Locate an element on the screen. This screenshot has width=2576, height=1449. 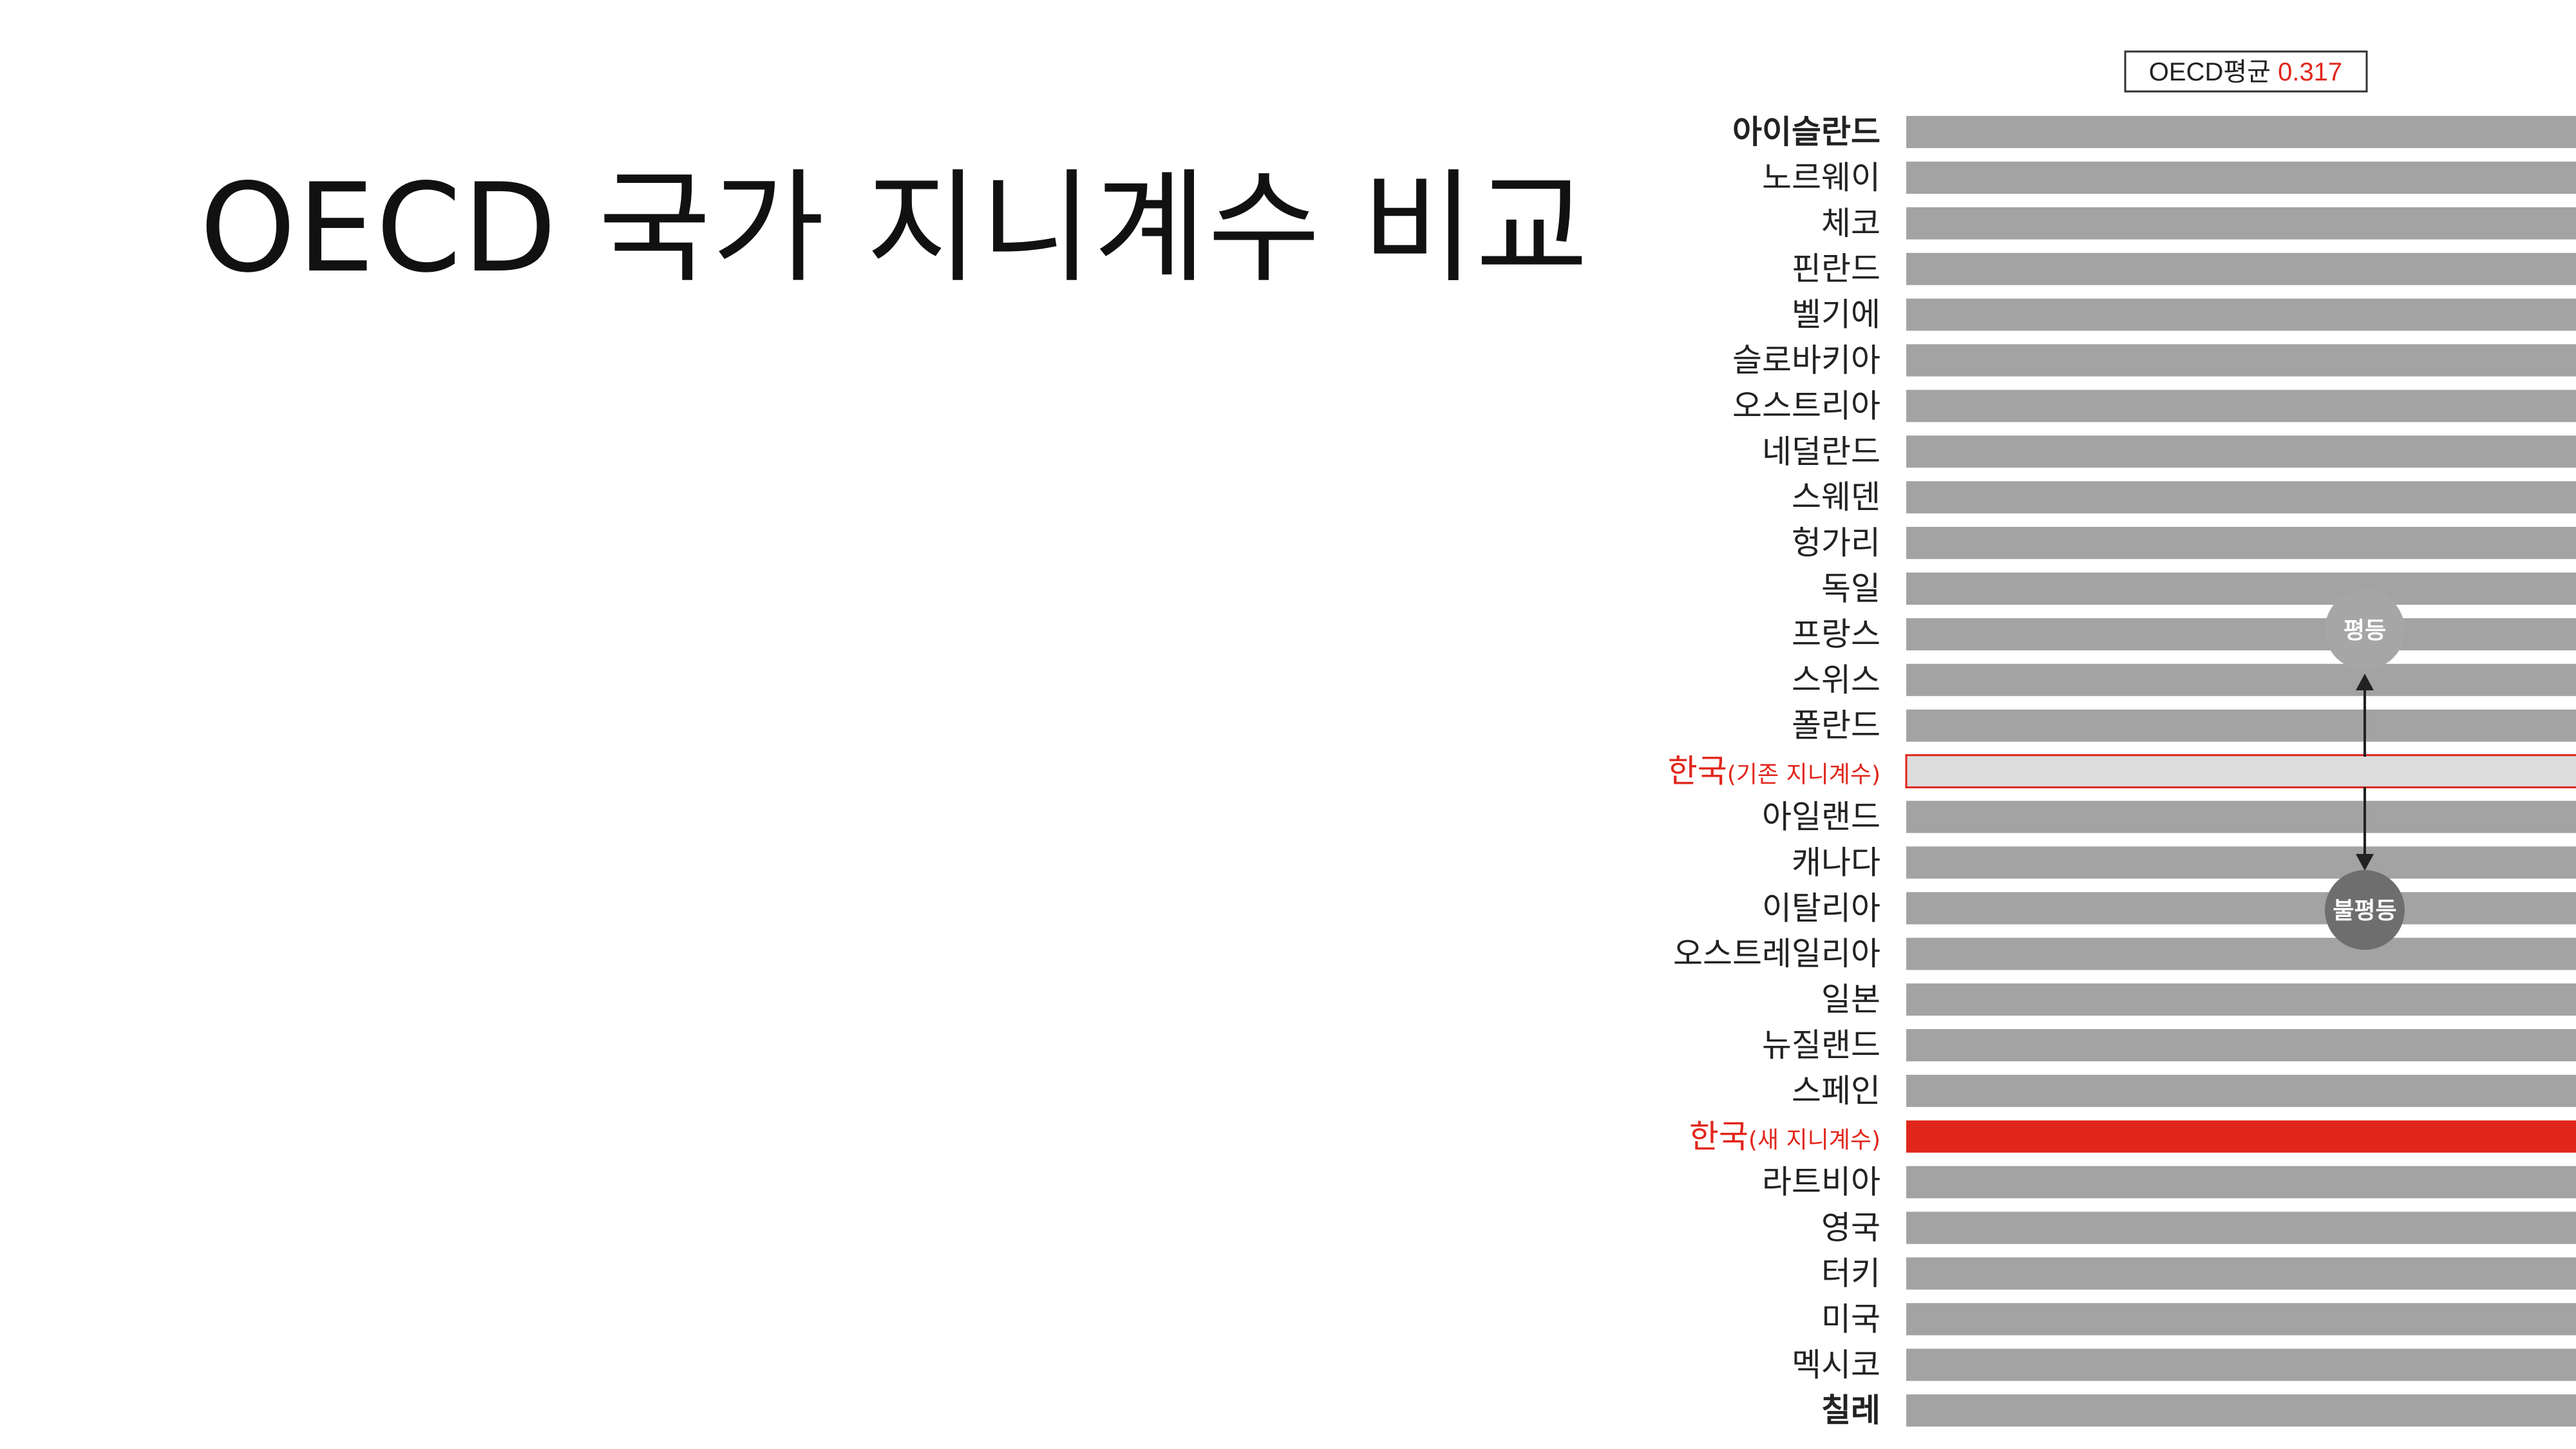
category-label: 라트비아 is located at coordinates (1821, 1182).